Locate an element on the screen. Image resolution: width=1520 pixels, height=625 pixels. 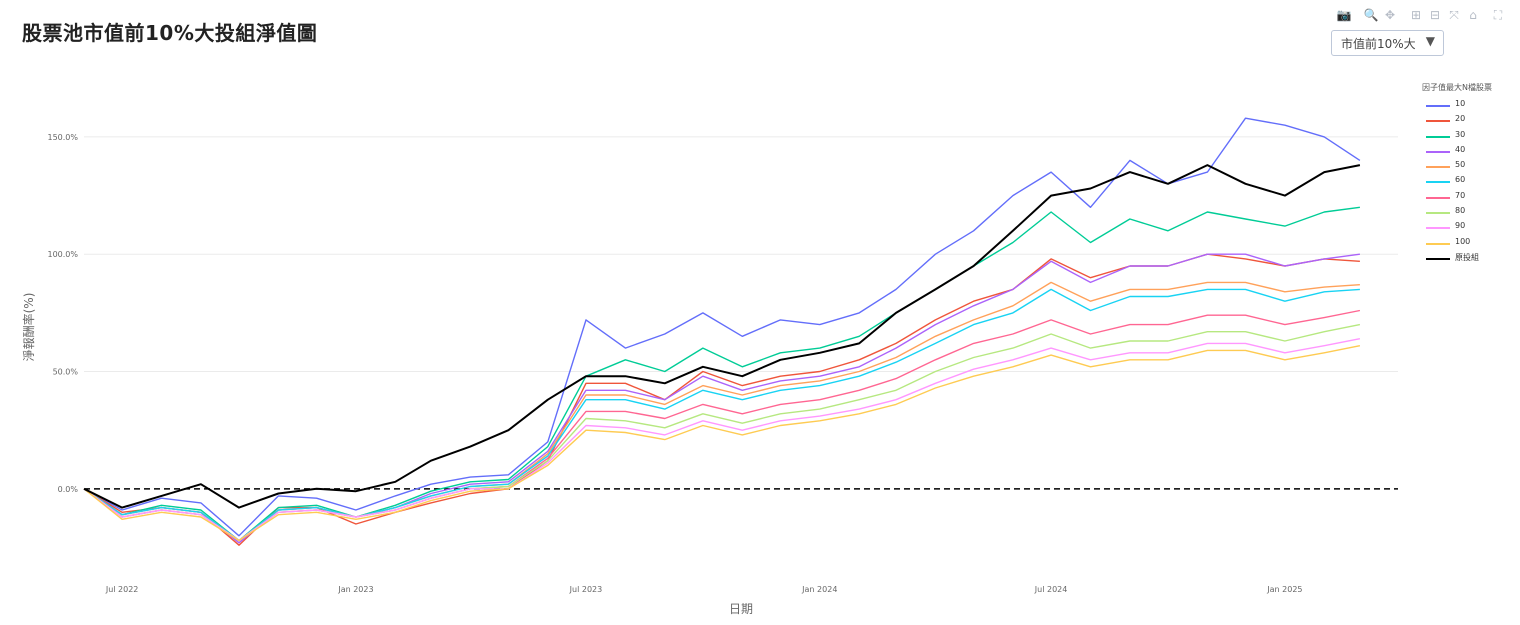
x-axis-title: 日期 is located at coordinates (741, 609).